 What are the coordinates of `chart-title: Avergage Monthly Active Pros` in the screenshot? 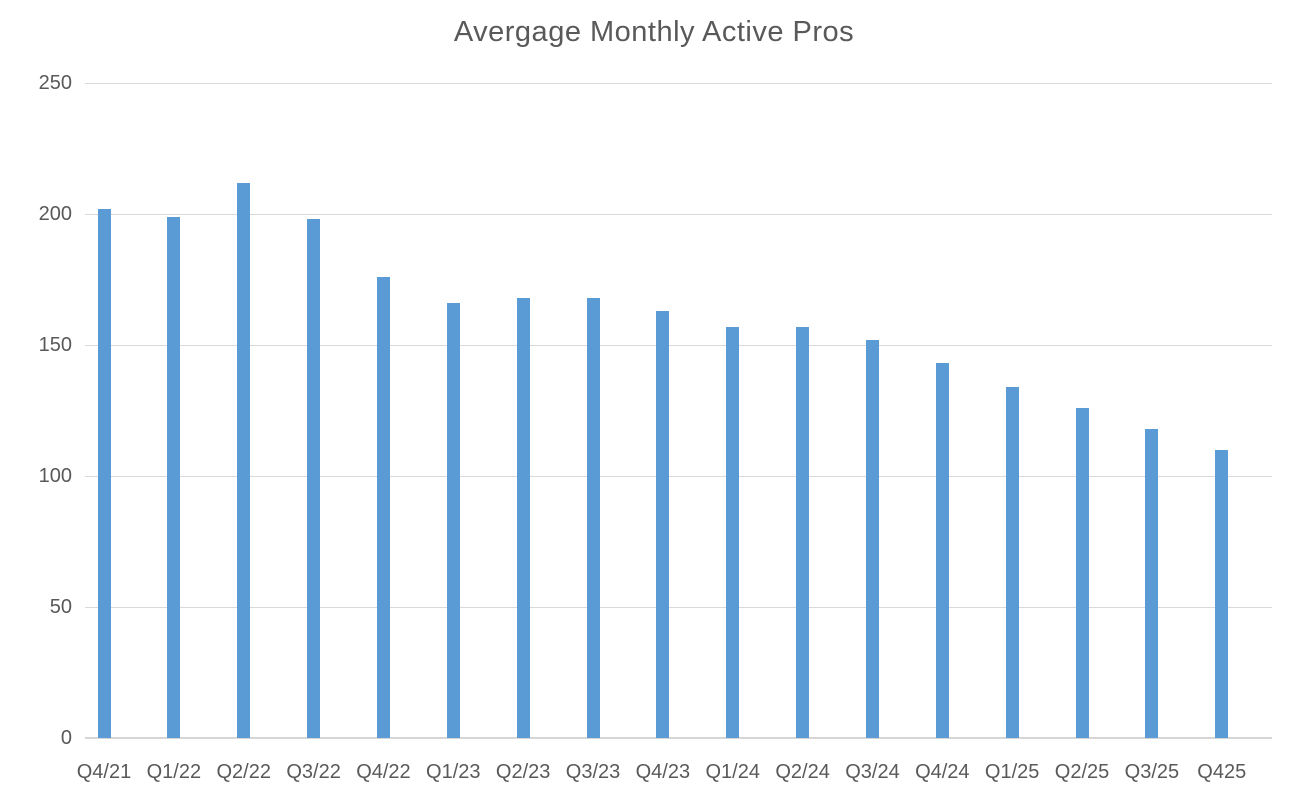 It's located at (654, 32).